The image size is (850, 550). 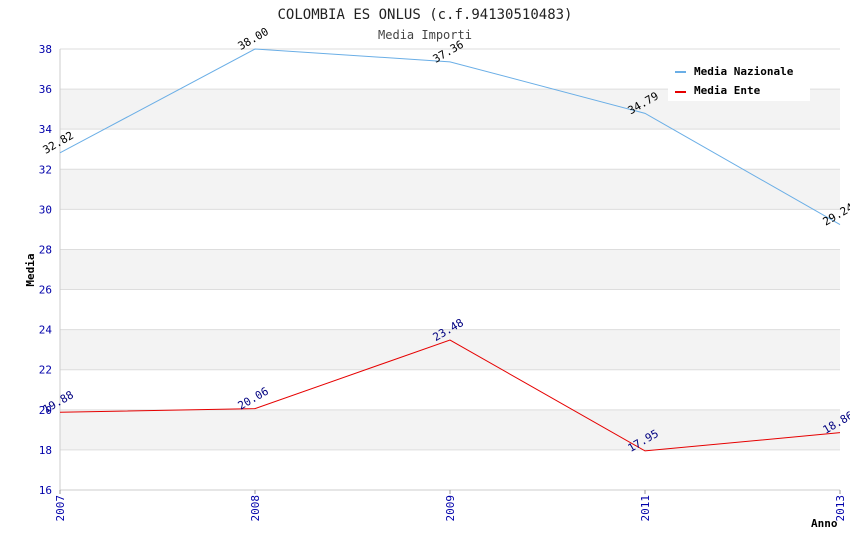 What do you see at coordinates (824, 523) in the screenshot?
I see `x-axis-label: Anno` at bounding box center [824, 523].